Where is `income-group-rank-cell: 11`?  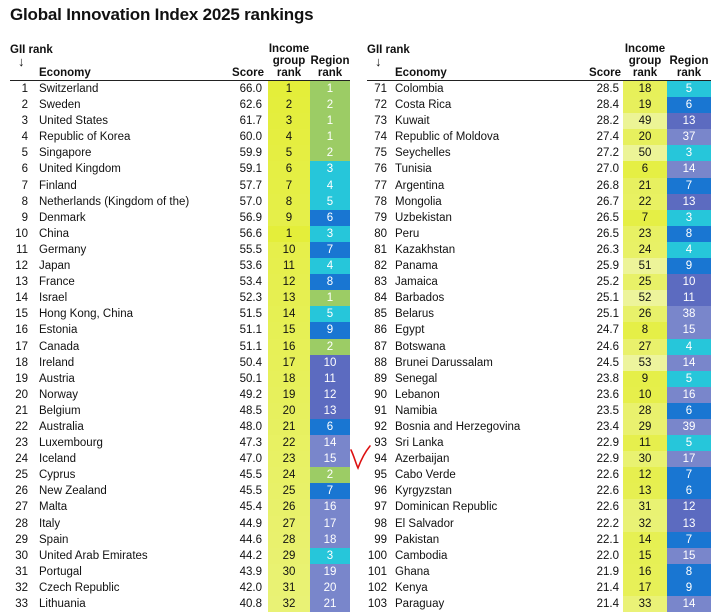 income-group-rank-cell: 11 is located at coordinates (645, 443).